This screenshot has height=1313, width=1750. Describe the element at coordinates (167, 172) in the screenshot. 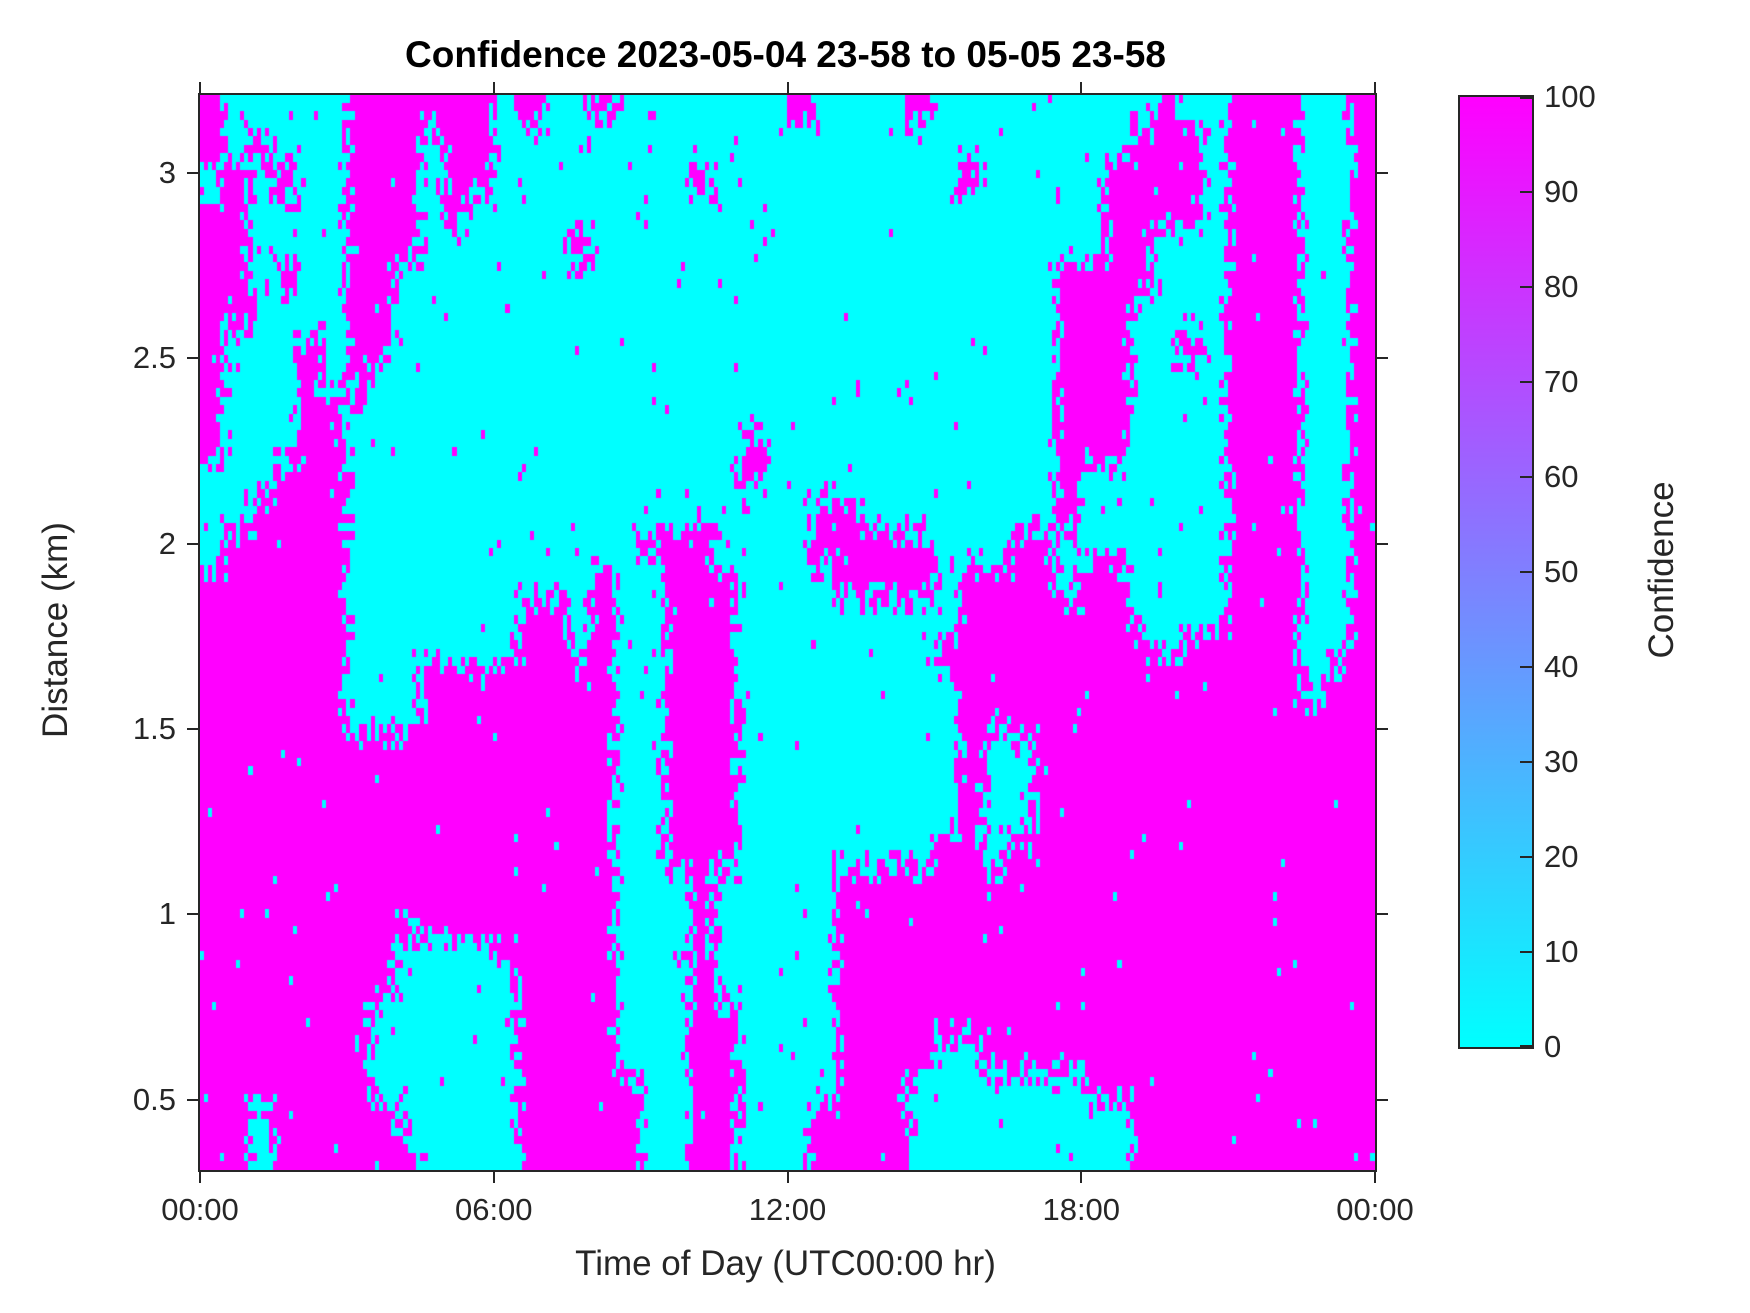

I see `y-tick-label: 3` at that location.